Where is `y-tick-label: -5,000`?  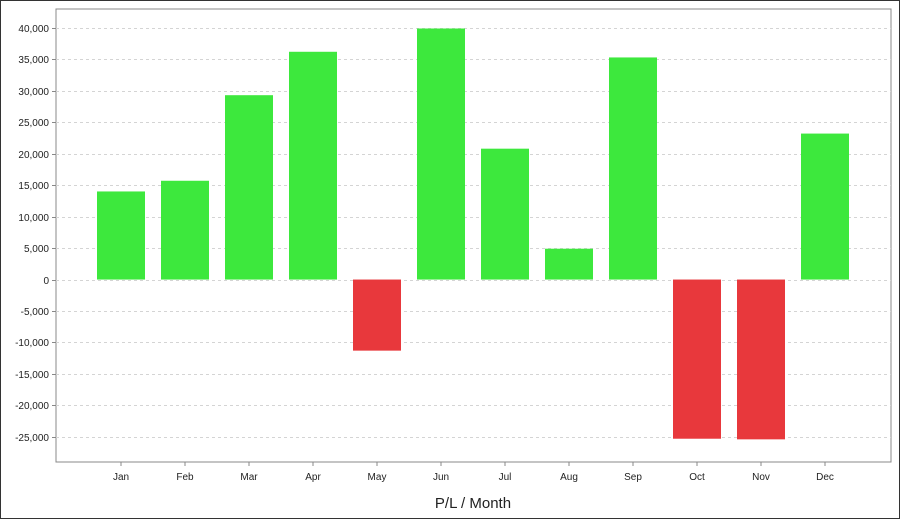
y-tick-label: -5,000 is located at coordinates (35, 312).